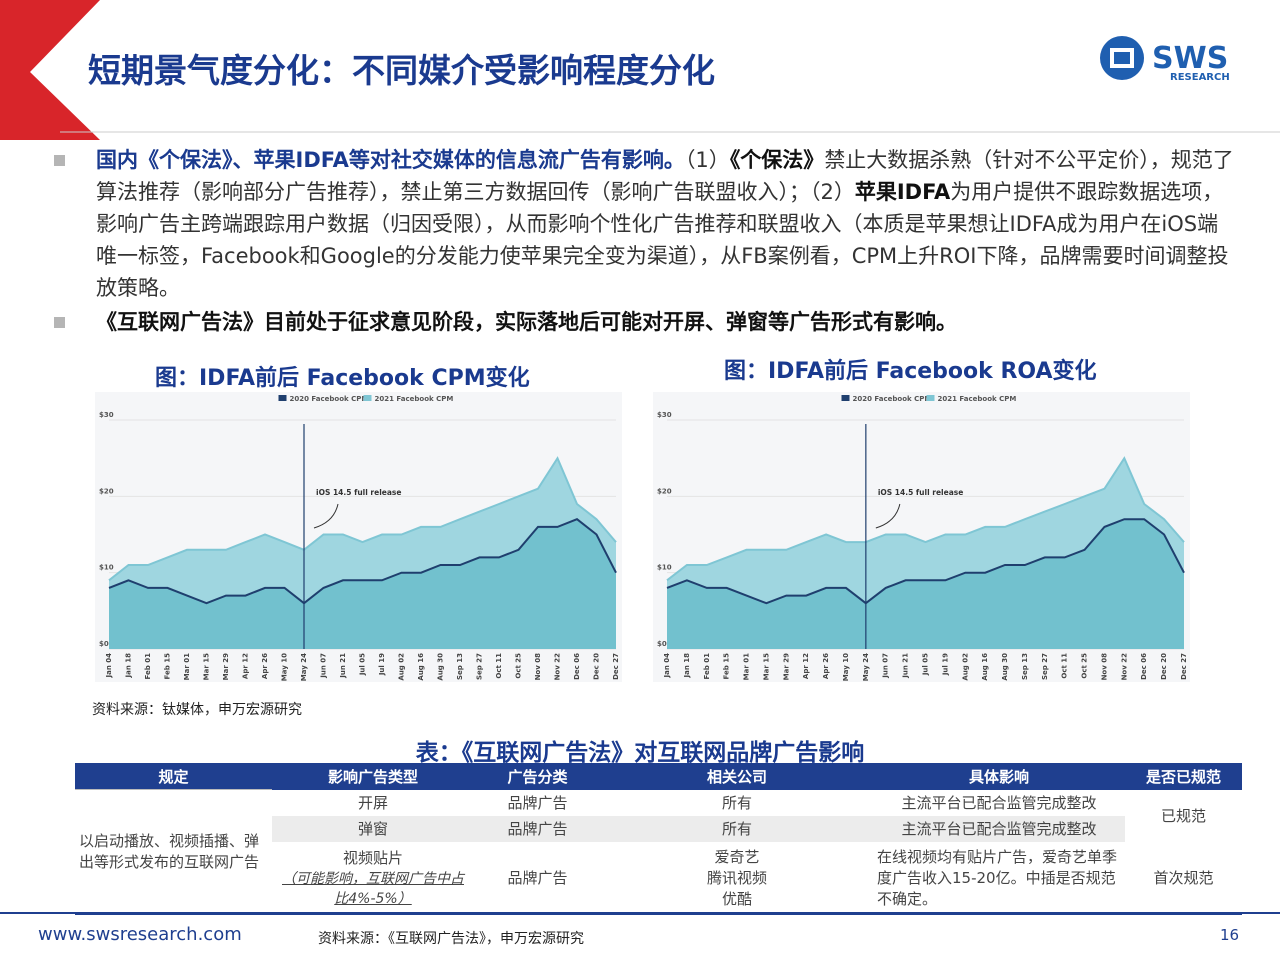 The height and width of the screenshot is (960, 1280). I want to click on td: 在线视频均有贴片广告，爱奇艺单季度广告收入15-20亿。中插是否规范不确定。, so click(997, 877).